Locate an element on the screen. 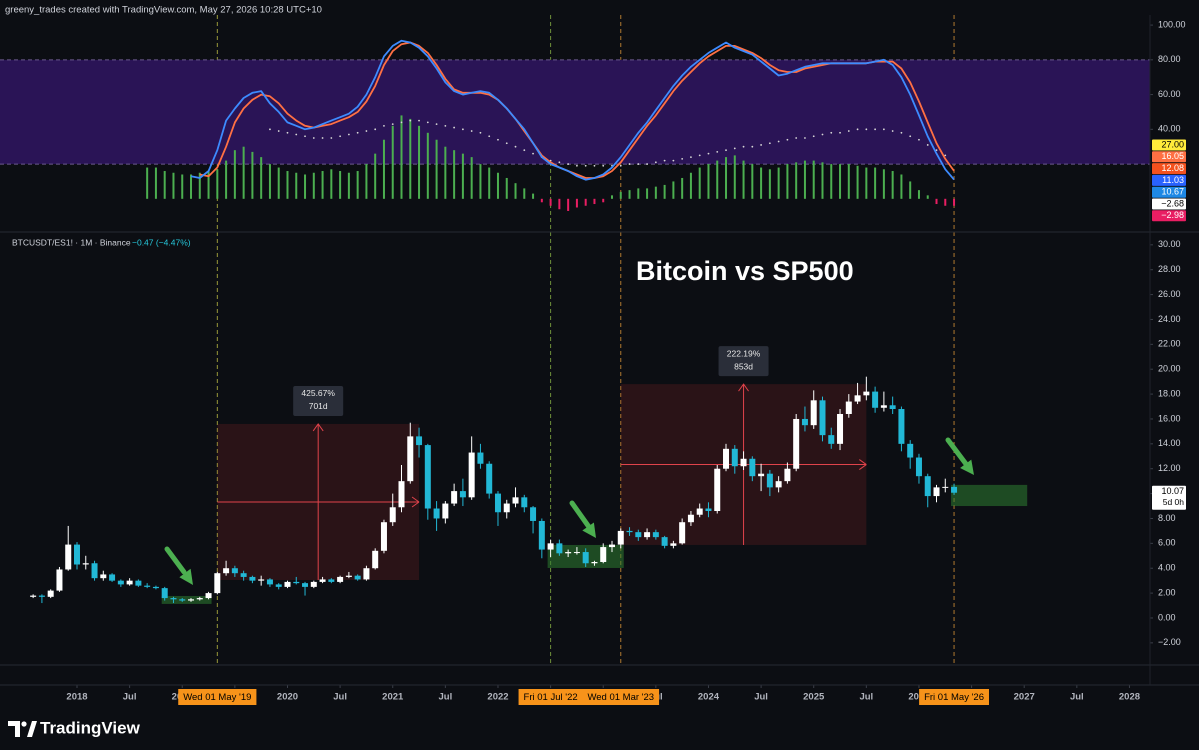 Image resolution: width=1199 pixels, height=750 pixels. y-tick-label: 30.00 is located at coordinates (1169, 244).